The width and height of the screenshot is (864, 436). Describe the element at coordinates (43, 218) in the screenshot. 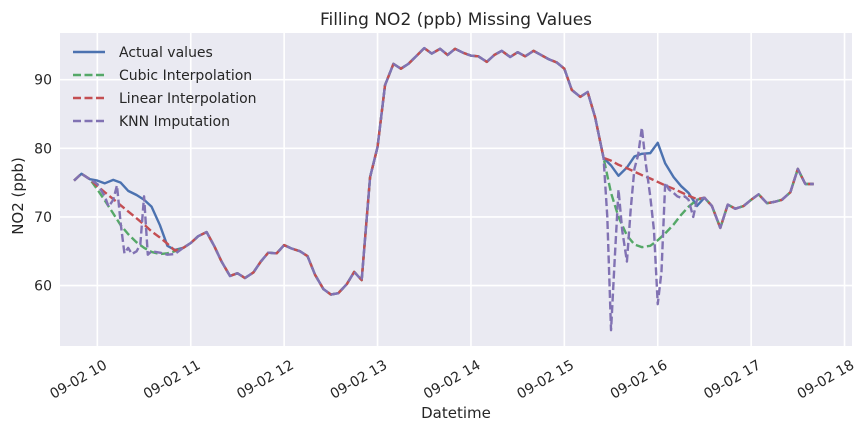

I see `y-tick-label: 70` at that location.